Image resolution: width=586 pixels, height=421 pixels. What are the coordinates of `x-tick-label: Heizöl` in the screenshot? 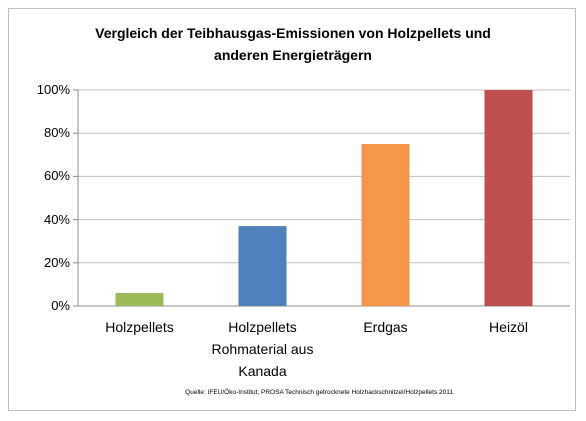 It's located at (508, 327).